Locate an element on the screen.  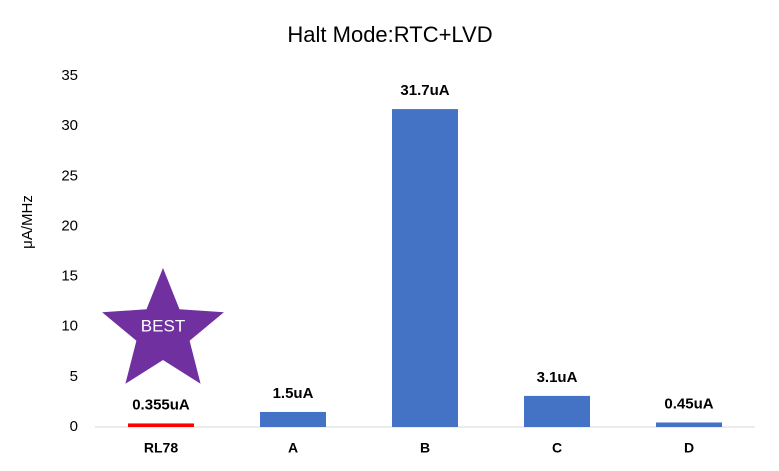
x-tick-label: B is located at coordinates (425, 448).